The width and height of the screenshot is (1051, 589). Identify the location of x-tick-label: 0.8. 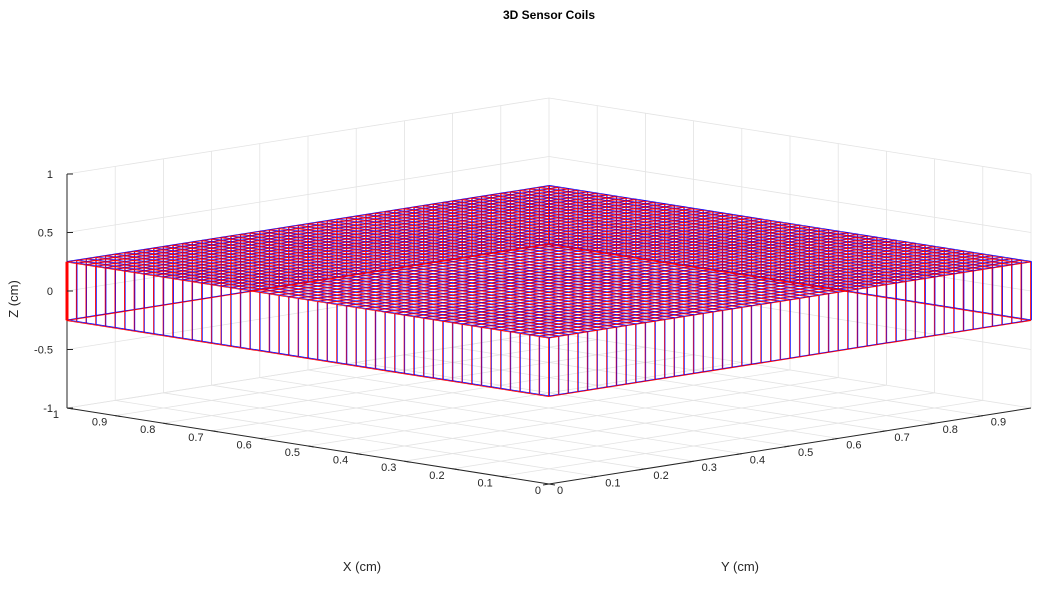
(147, 430).